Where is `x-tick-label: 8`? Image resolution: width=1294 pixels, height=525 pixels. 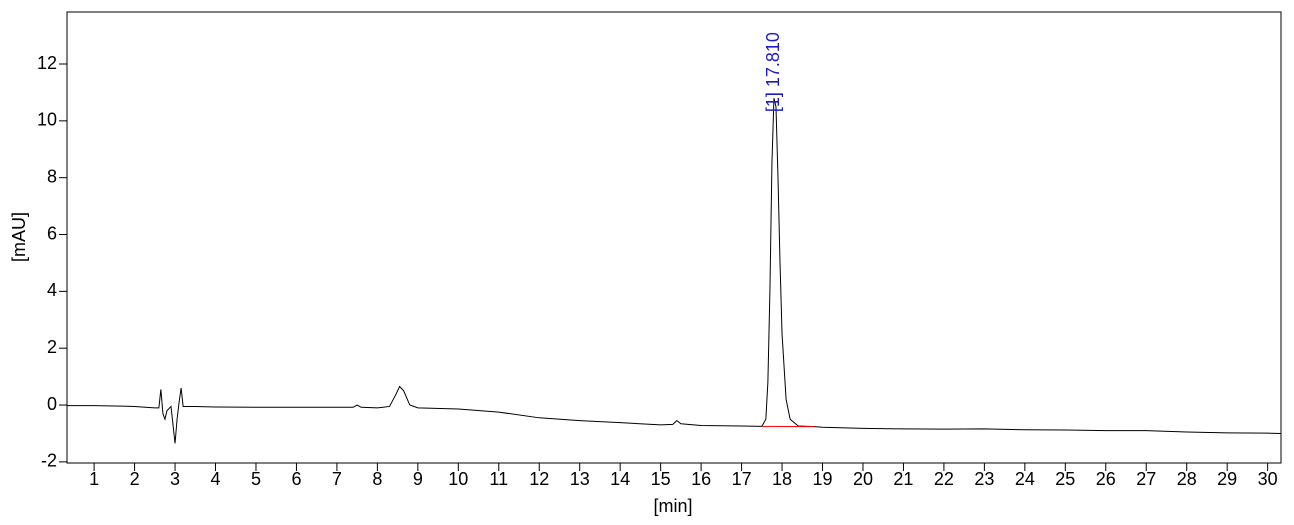
x-tick-label: 8 is located at coordinates (377, 479).